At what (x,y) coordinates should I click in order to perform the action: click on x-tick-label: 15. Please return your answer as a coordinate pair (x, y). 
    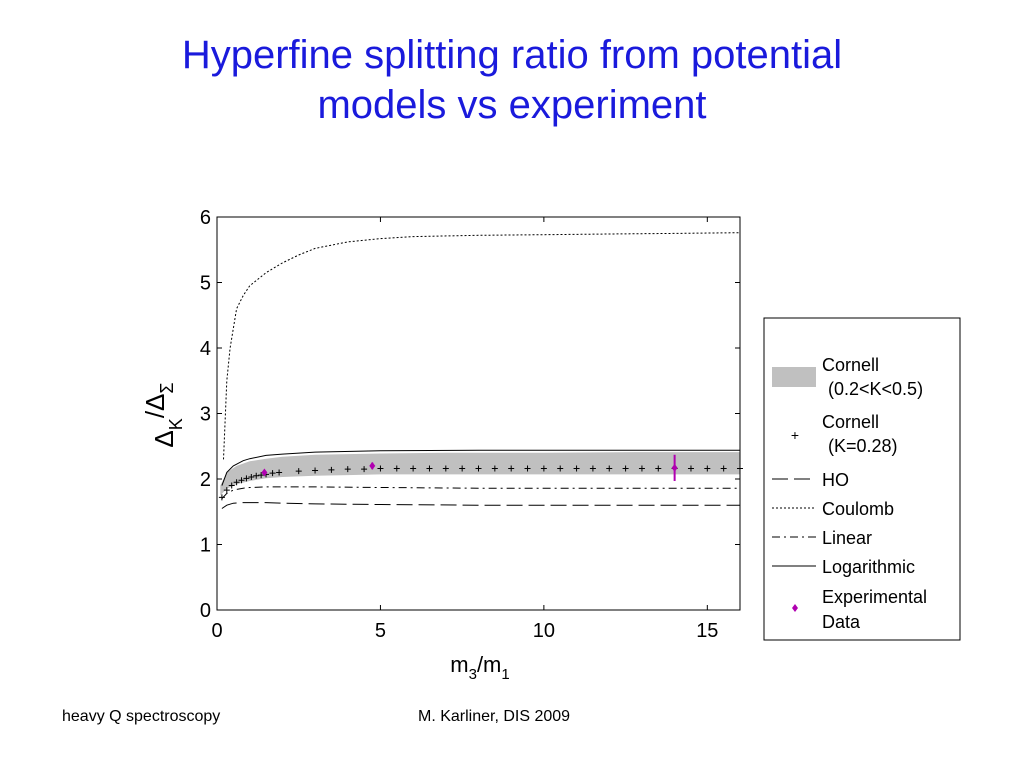
    Looking at the image, I should click on (707, 631).